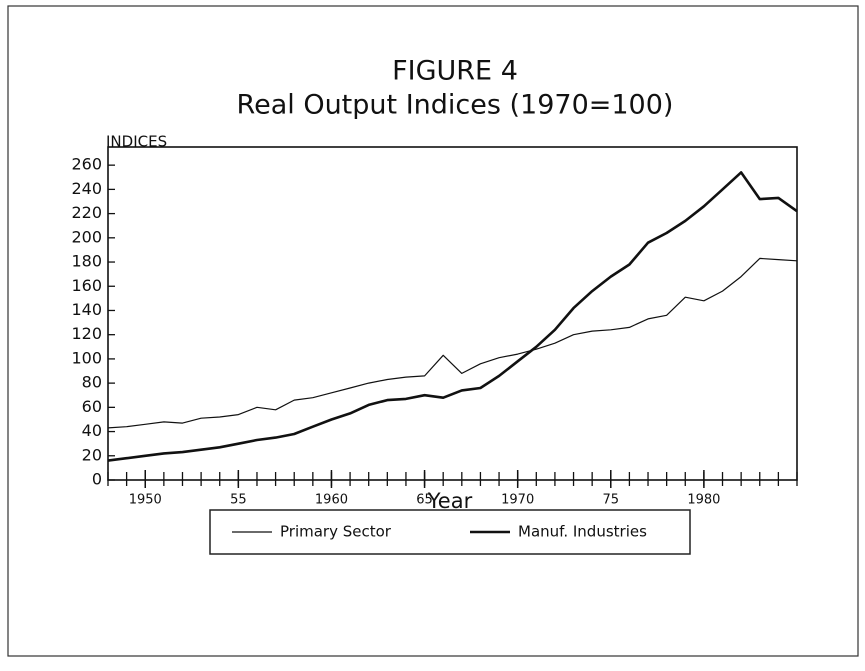  What do you see at coordinates (92, 454) in the screenshot?
I see `y-tick-label: 20` at bounding box center [92, 454].